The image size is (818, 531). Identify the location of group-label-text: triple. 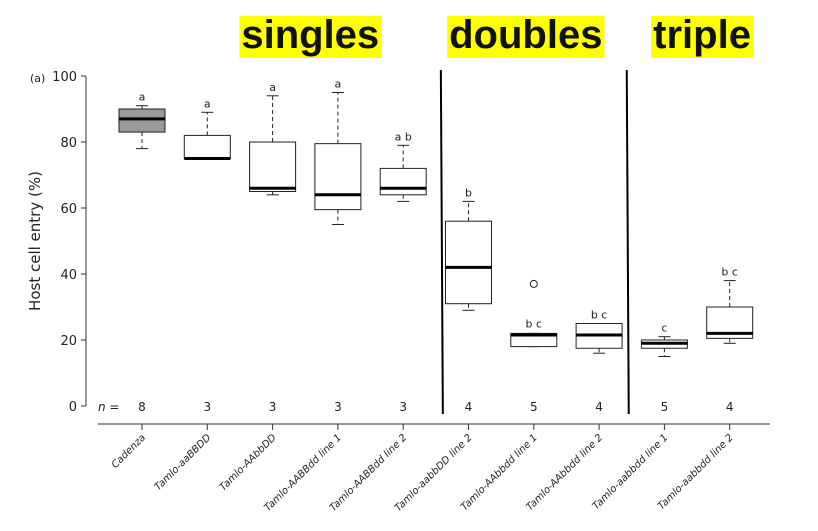
(702, 35).